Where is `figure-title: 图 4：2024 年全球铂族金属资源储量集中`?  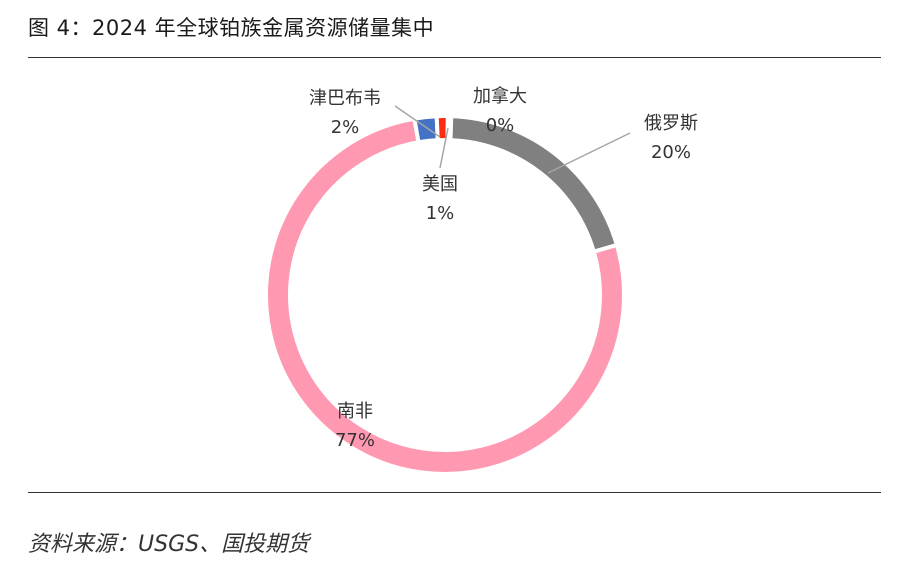 figure-title: 图 4：2024 年全球铂族金属资源储量集中 is located at coordinates (231, 28).